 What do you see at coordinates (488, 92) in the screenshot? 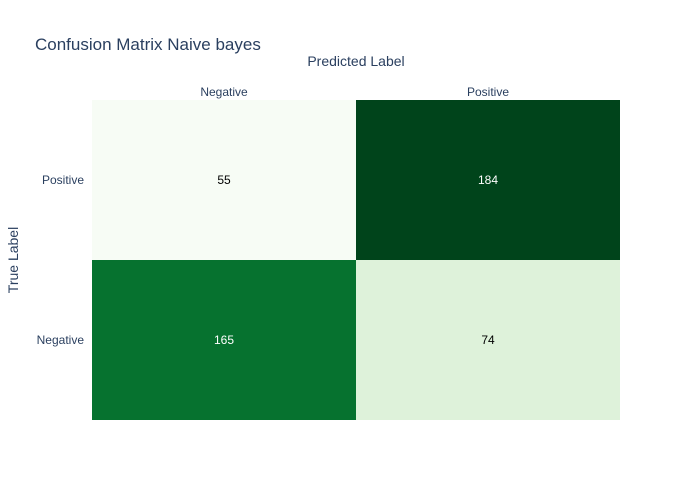
I see `x-tick-label-positive: Positive` at bounding box center [488, 92].